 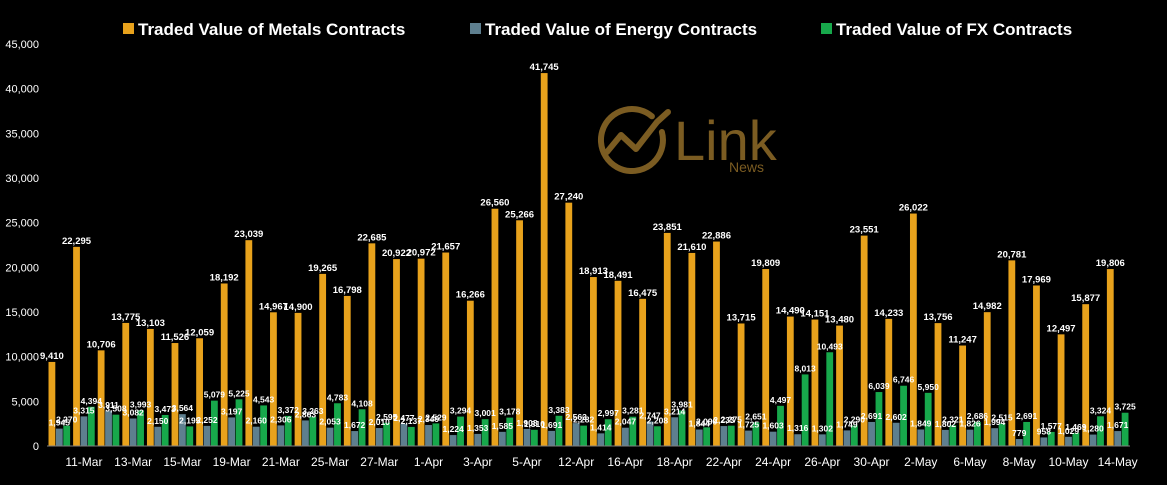 I want to click on legend-swatch-fx, so click(x=826, y=28).